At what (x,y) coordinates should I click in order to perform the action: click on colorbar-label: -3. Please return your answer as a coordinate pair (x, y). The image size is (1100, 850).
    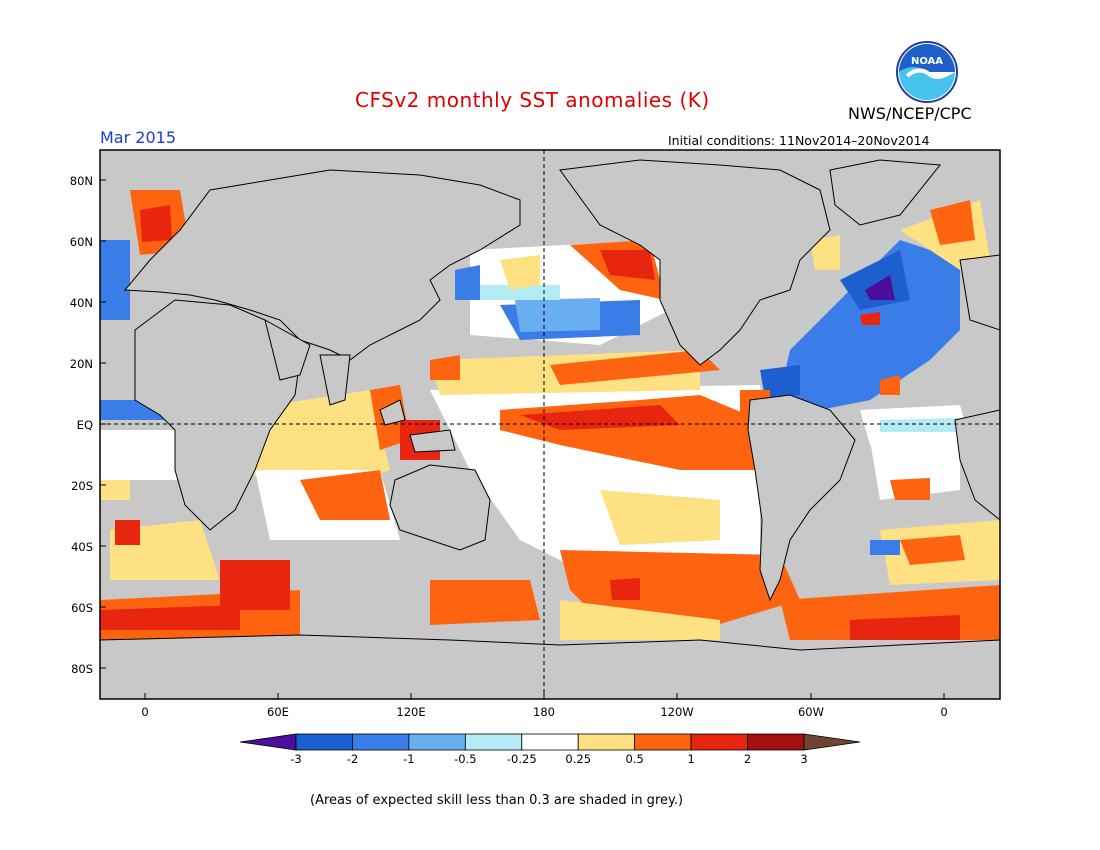
    Looking at the image, I should click on (295, 759).